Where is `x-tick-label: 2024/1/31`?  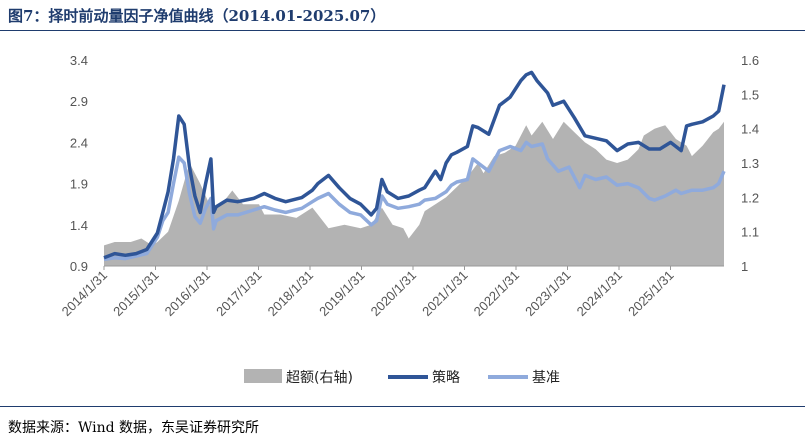 x-tick-label: 2024/1/31 is located at coordinates (600, 294).